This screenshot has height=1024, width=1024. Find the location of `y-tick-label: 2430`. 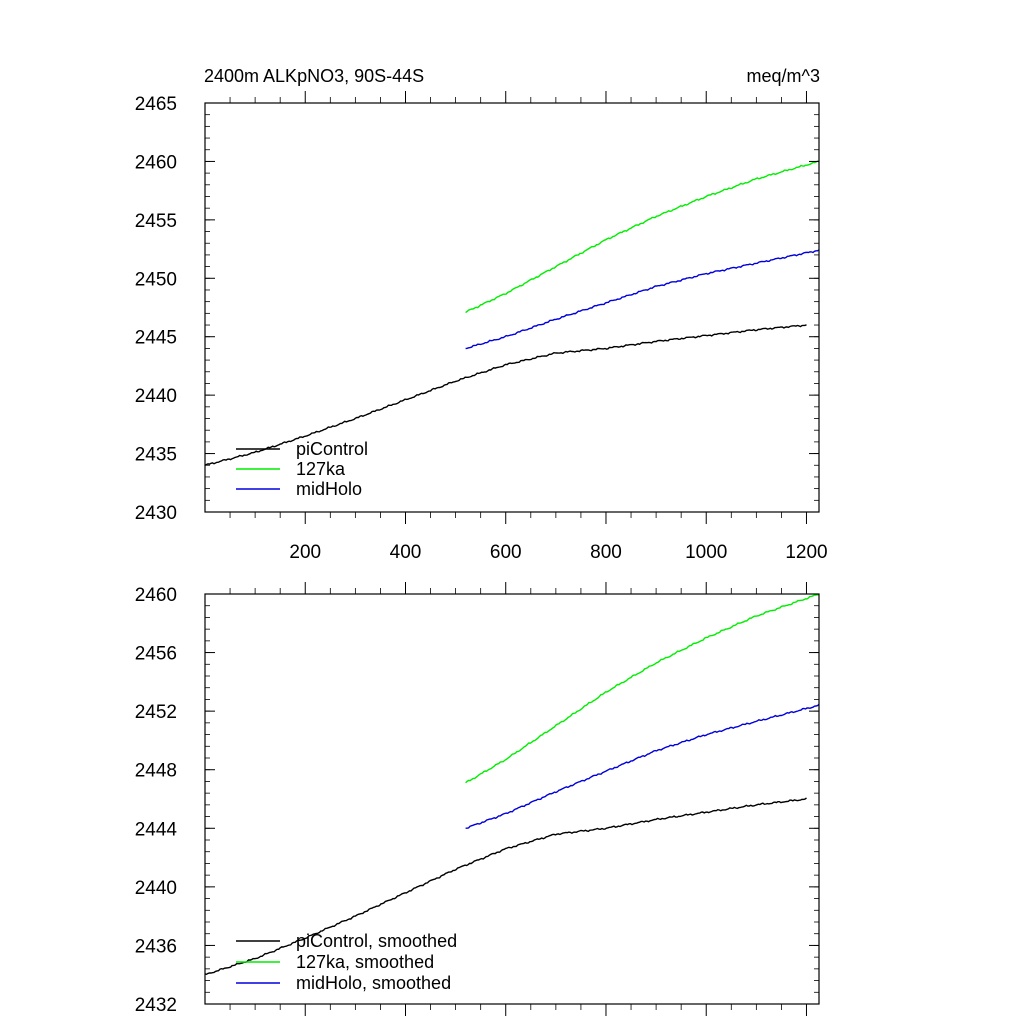

y-tick-label: 2430 is located at coordinates (156, 513).